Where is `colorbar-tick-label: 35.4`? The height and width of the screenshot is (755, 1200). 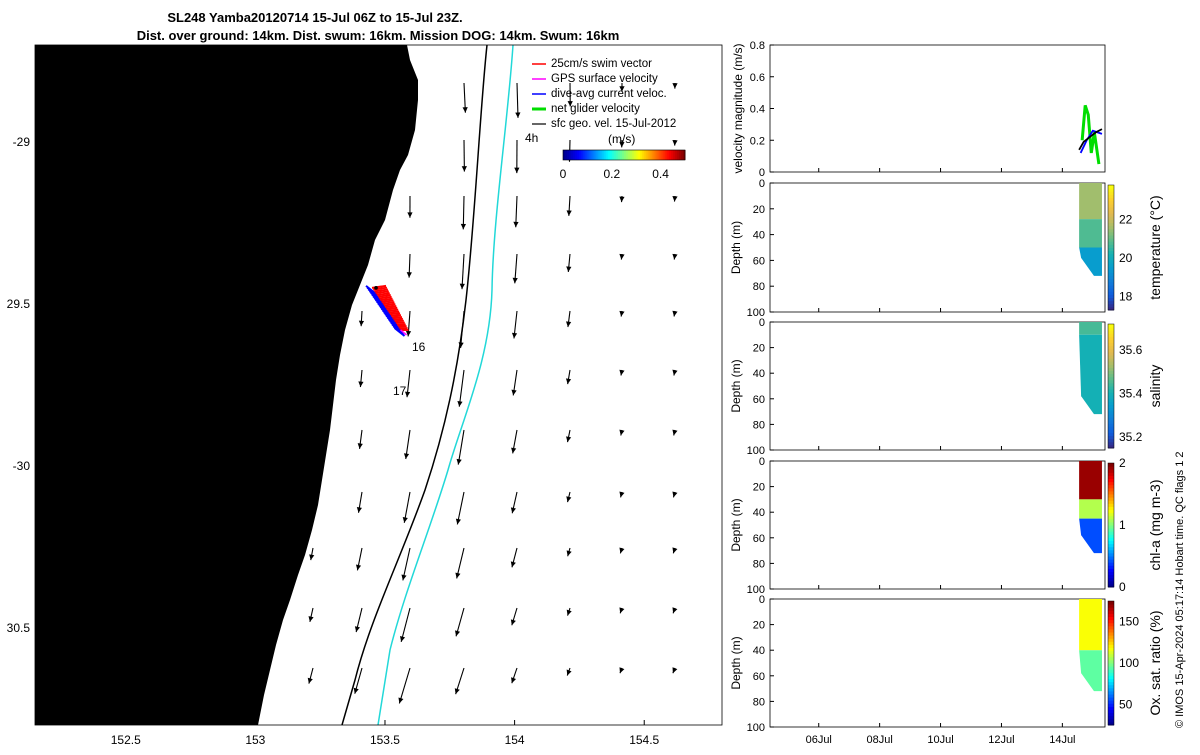 colorbar-tick-label: 35.4 is located at coordinates (1131, 394).